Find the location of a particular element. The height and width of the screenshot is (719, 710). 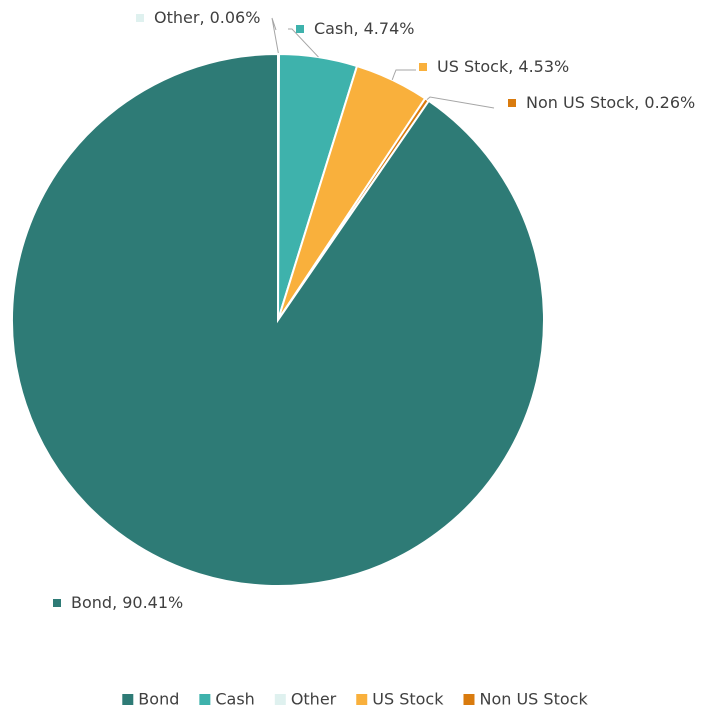

label-name: Non US Stock is located at coordinates (580, 102).